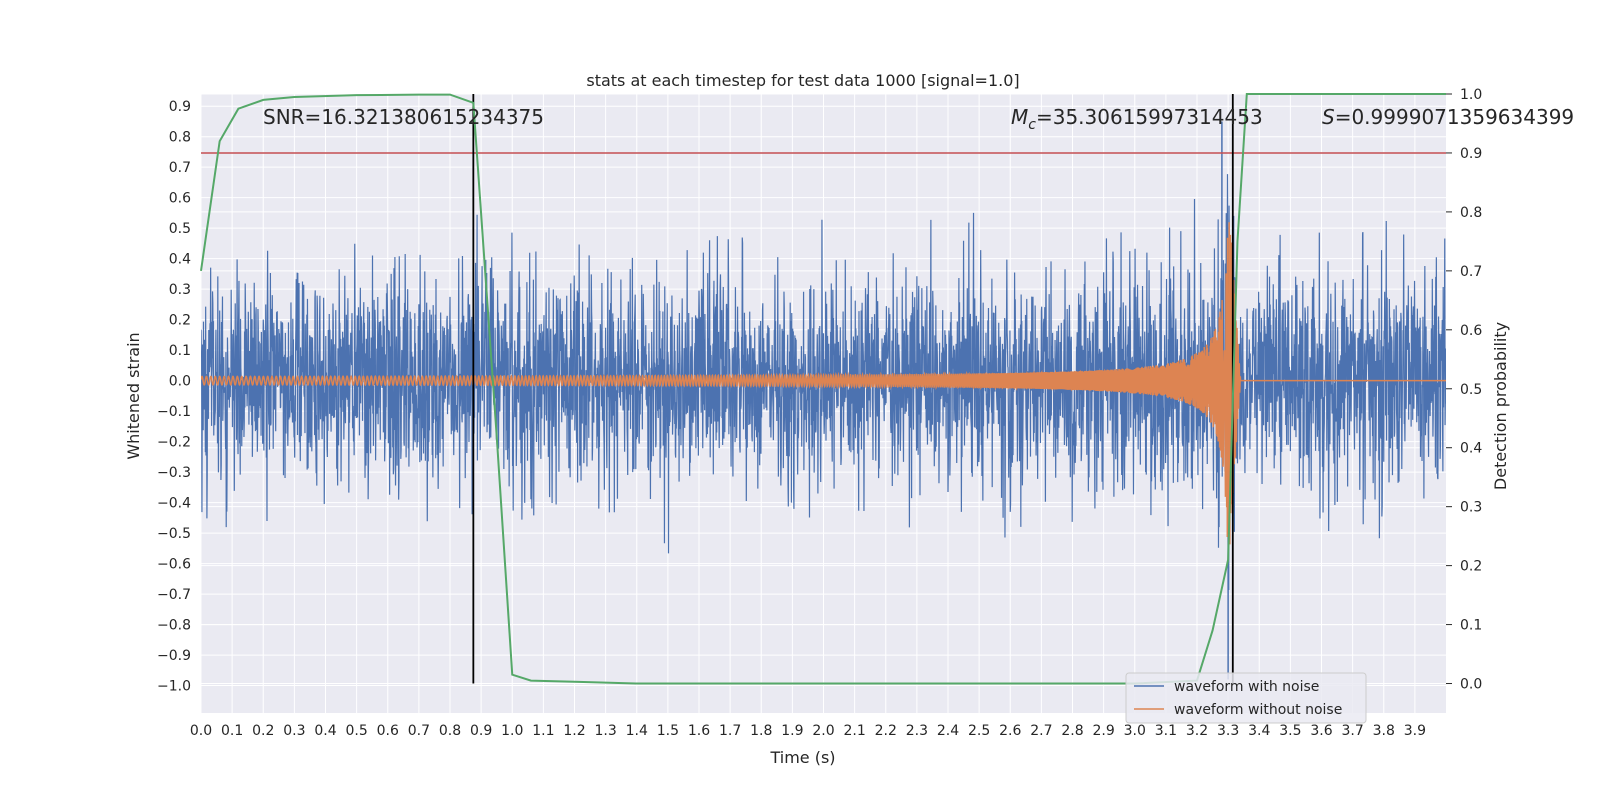  I want to click on x-tick-label: 1.5, so click(668, 731).